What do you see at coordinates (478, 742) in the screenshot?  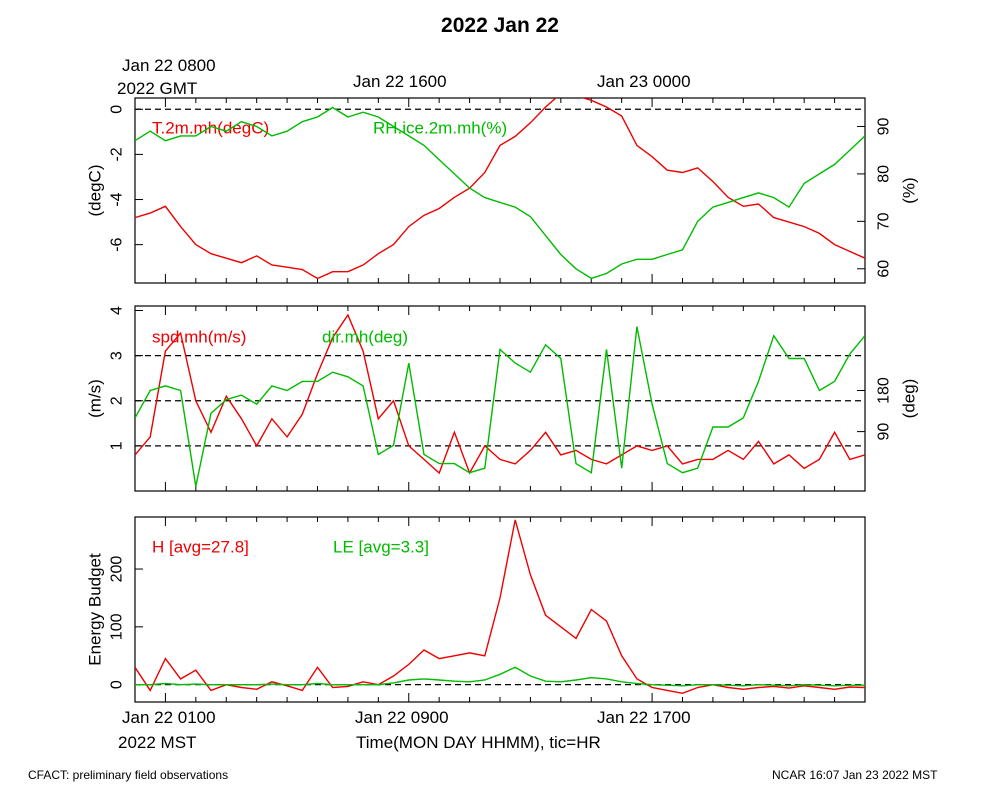 I see `x-axis-label: Time(MON DAY HHMM), tic=HR` at bounding box center [478, 742].